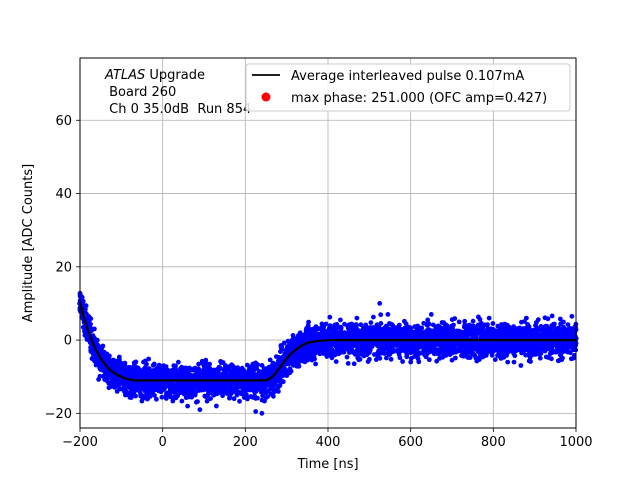 The height and width of the screenshot is (480, 640). What do you see at coordinates (175, 75) in the screenshot?
I see `annotation-upgrade: Upgrade` at bounding box center [175, 75].